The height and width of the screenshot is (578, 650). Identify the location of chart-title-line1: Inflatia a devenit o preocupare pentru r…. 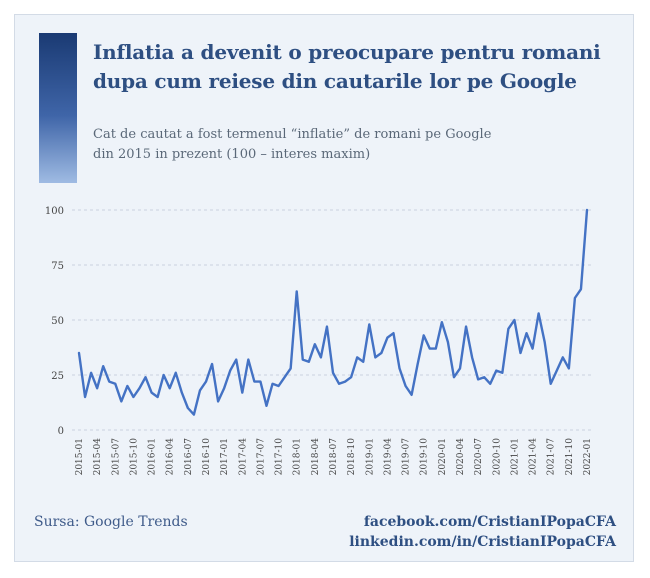
(347, 52).